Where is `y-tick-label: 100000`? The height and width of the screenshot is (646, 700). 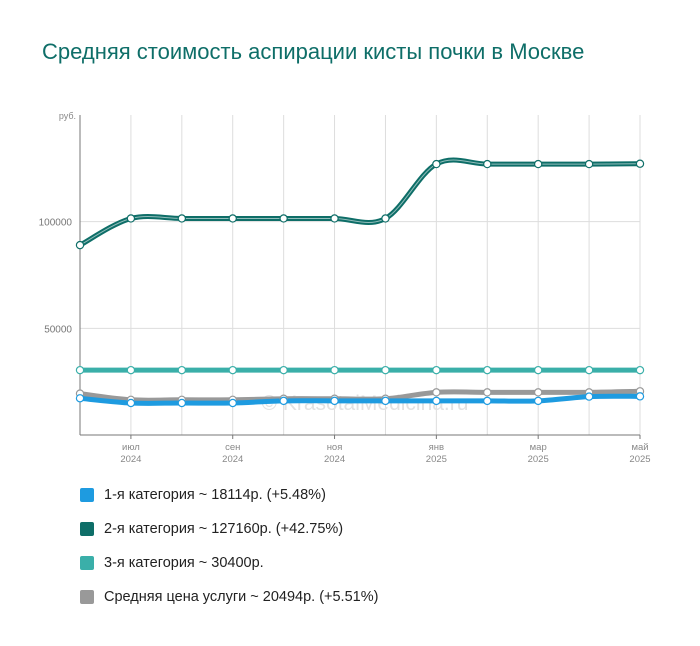 y-tick-label: 100000 is located at coordinates (56, 223).